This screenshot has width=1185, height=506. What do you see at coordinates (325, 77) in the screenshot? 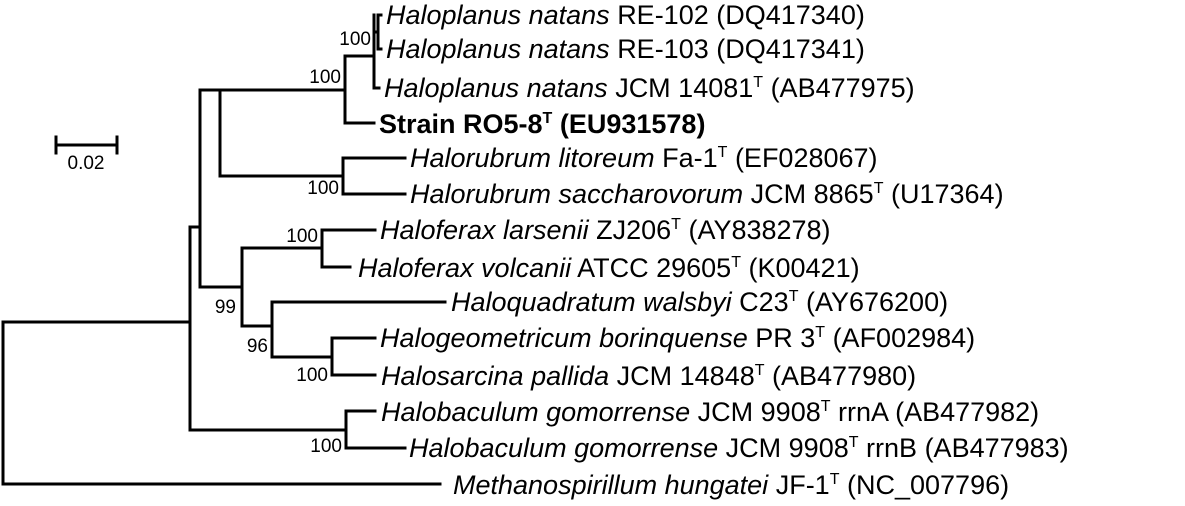
I see `bootstrap-haloplanus-clade: 100` at bounding box center [325, 77].